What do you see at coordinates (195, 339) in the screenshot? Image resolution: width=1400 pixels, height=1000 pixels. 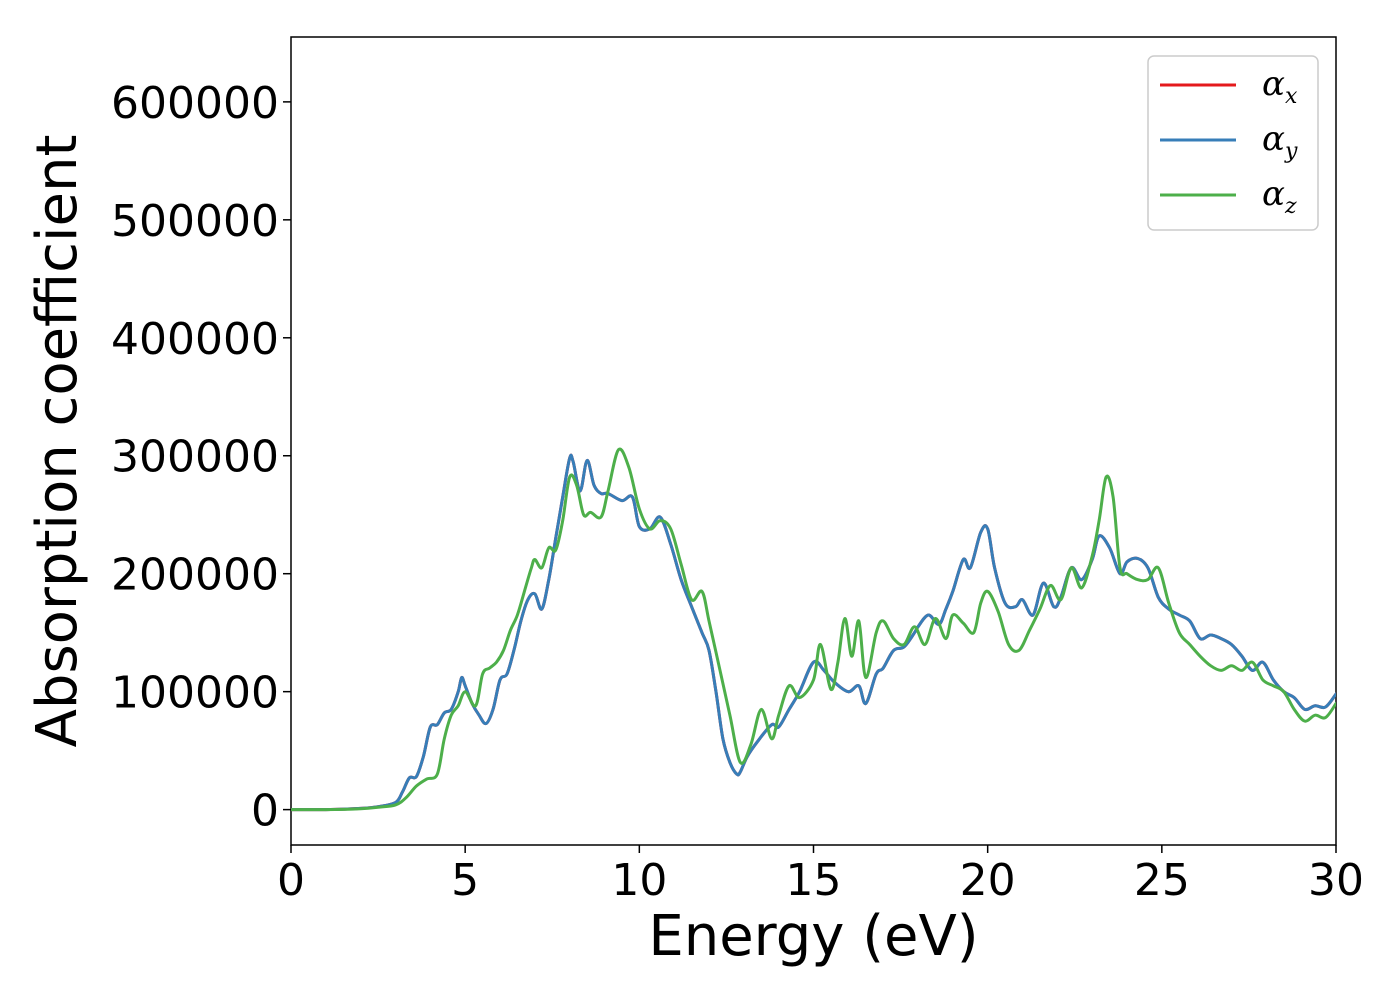 I see `y-tick-label: 400000` at bounding box center [195, 339].